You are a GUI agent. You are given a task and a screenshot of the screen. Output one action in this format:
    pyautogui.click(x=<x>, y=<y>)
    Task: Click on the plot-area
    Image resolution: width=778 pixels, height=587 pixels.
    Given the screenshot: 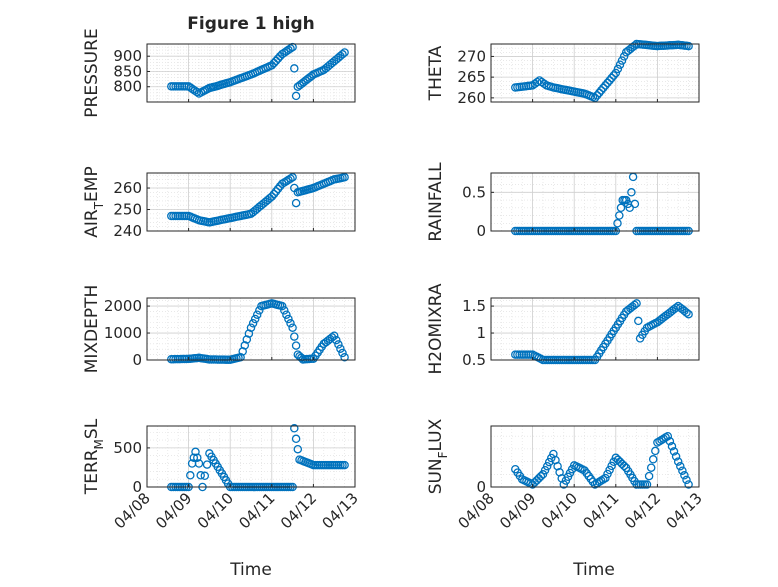 What is the action you would take?
    pyautogui.click(x=595, y=202)
    